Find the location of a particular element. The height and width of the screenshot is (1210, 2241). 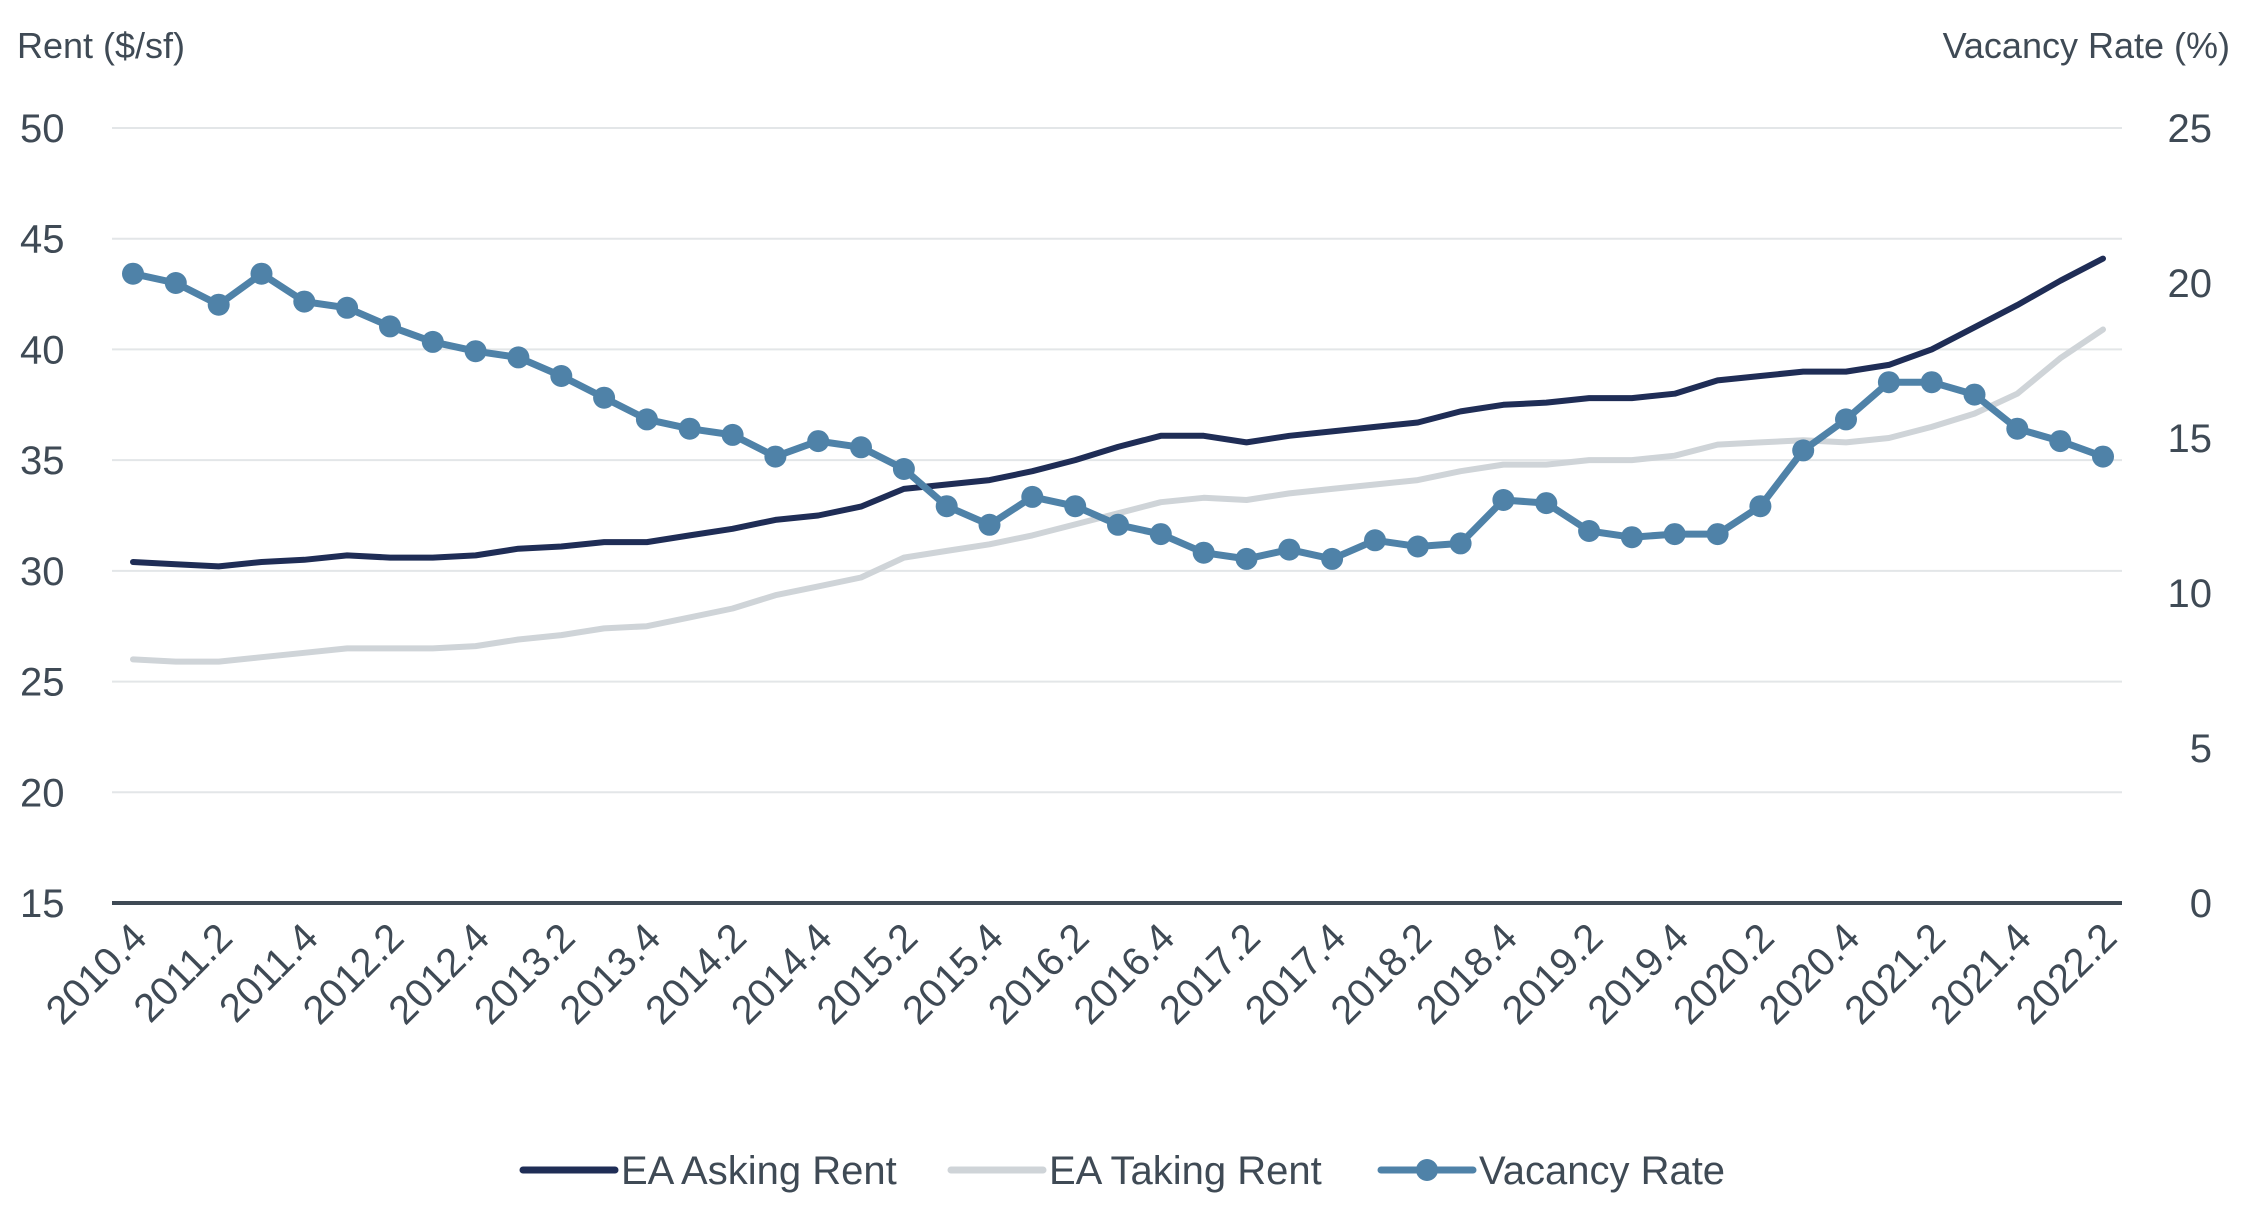

legend-label-vacancy-rate: Vacancy Rate is located at coordinates (1602, 1171).